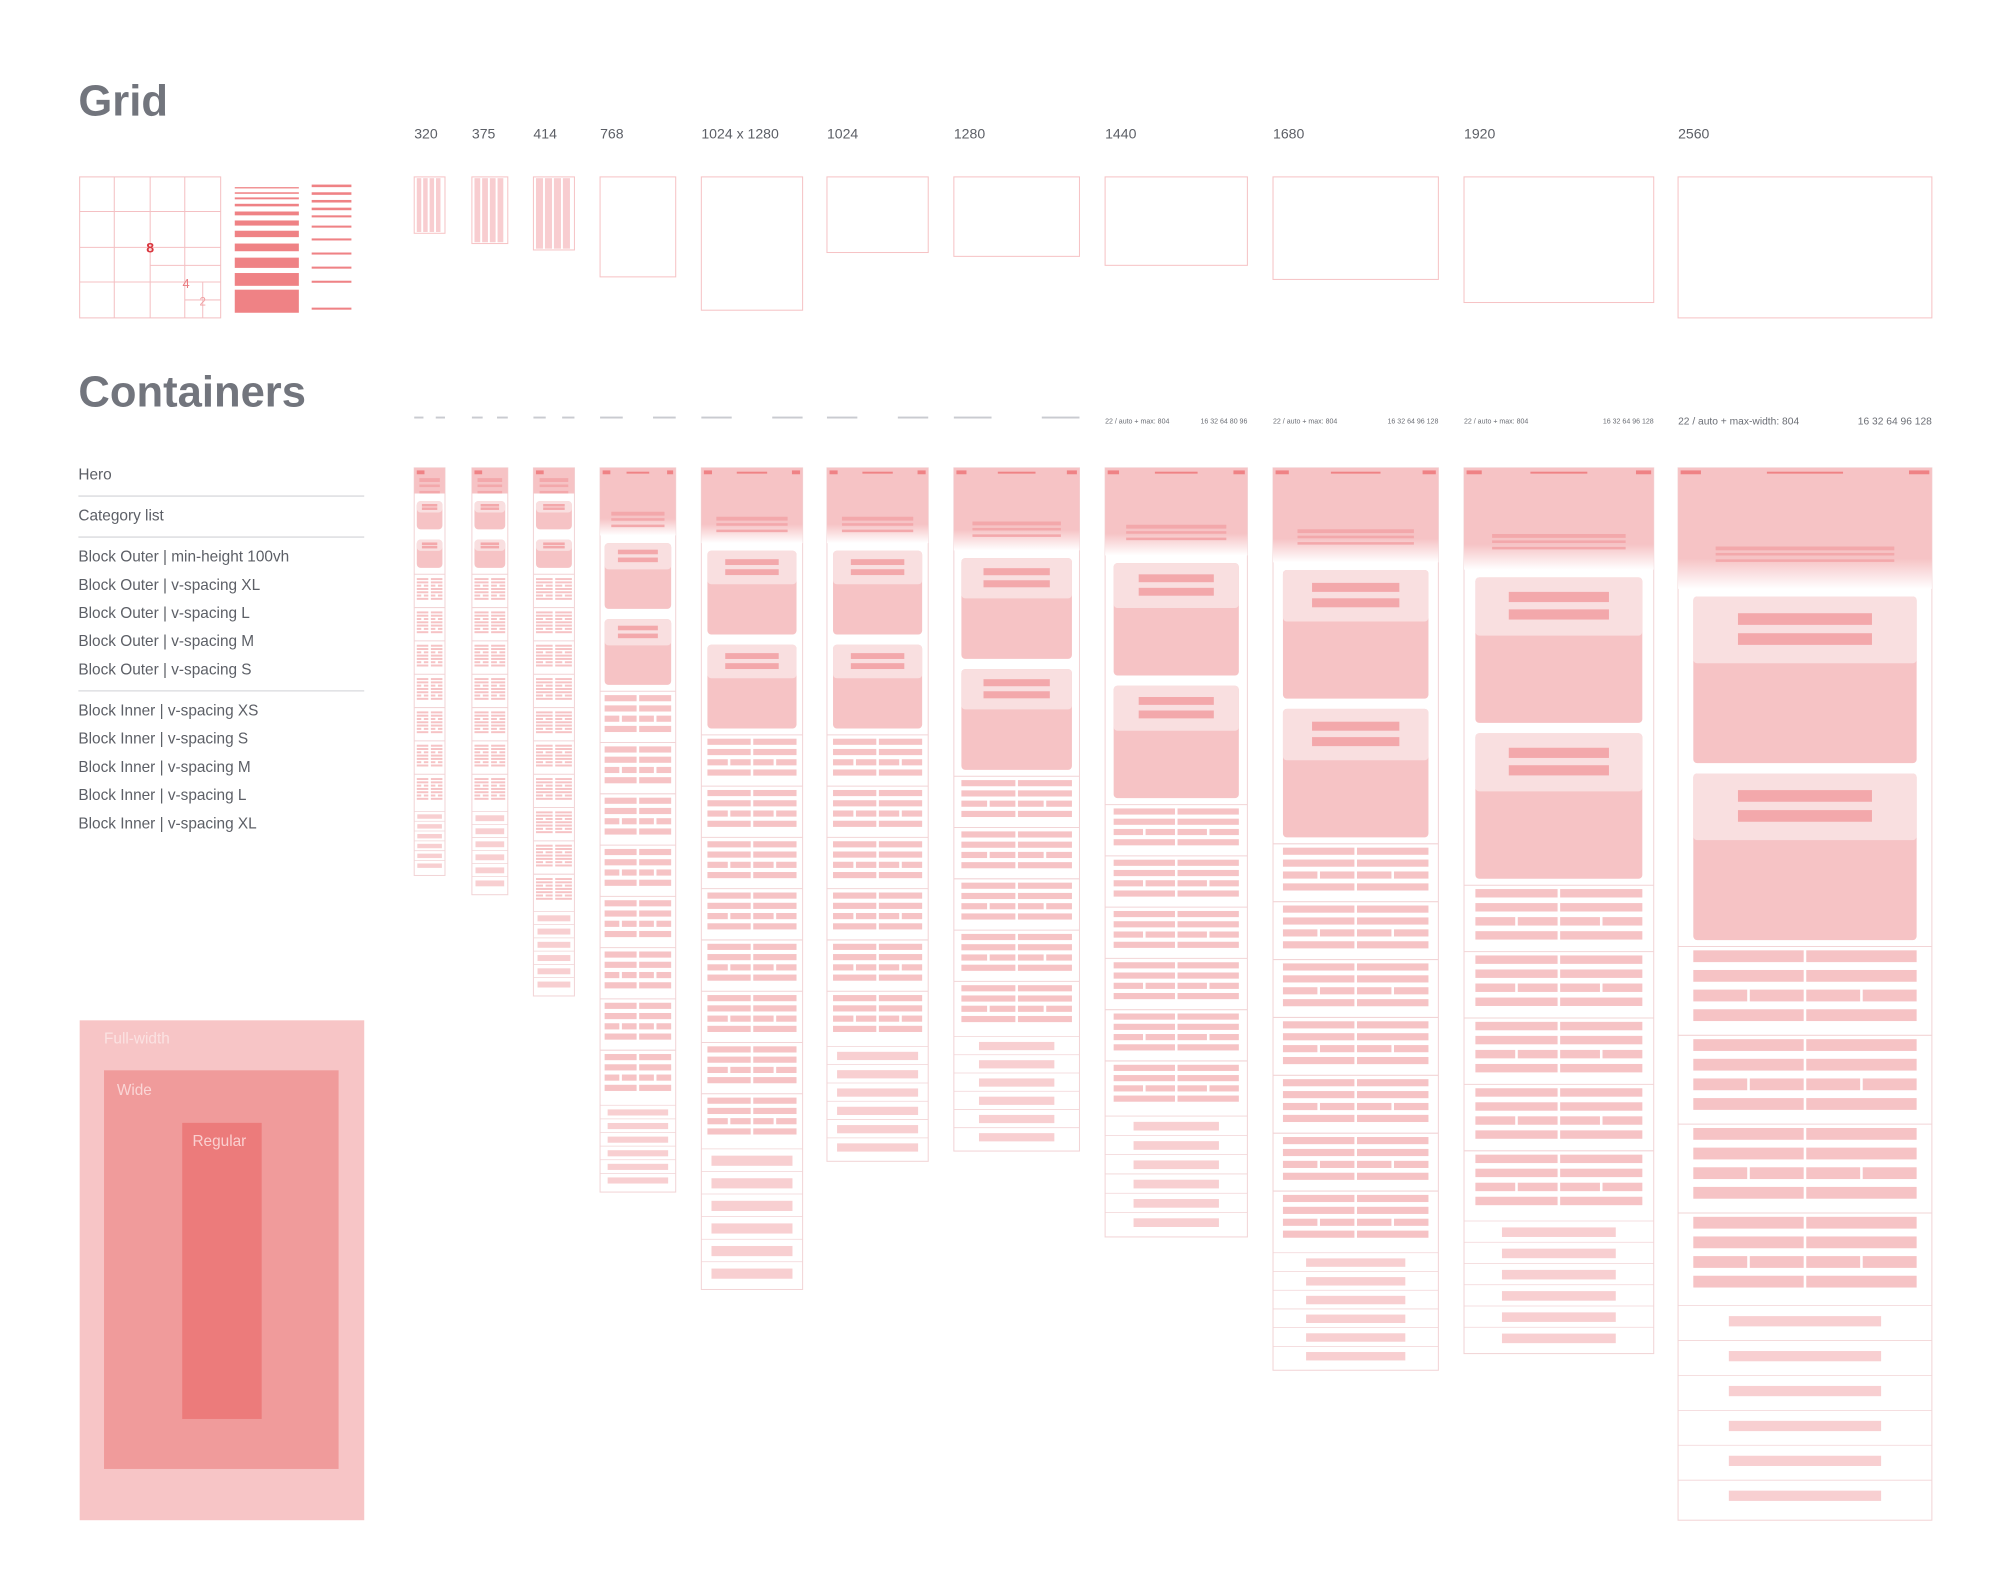  What do you see at coordinates (490, 681) in the screenshot?
I see `container-frame` at bounding box center [490, 681].